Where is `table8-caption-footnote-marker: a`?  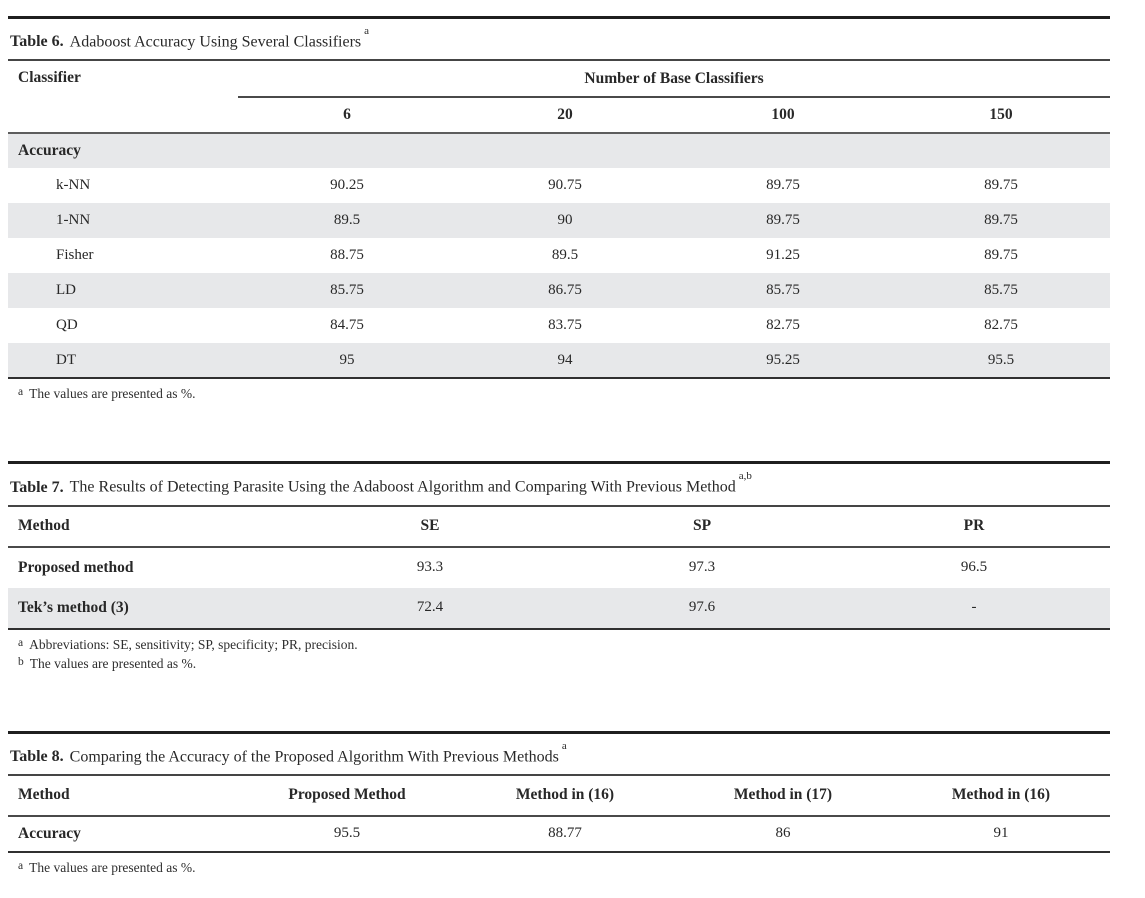
table8-caption-footnote-marker: a is located at coordinates (564, 745).